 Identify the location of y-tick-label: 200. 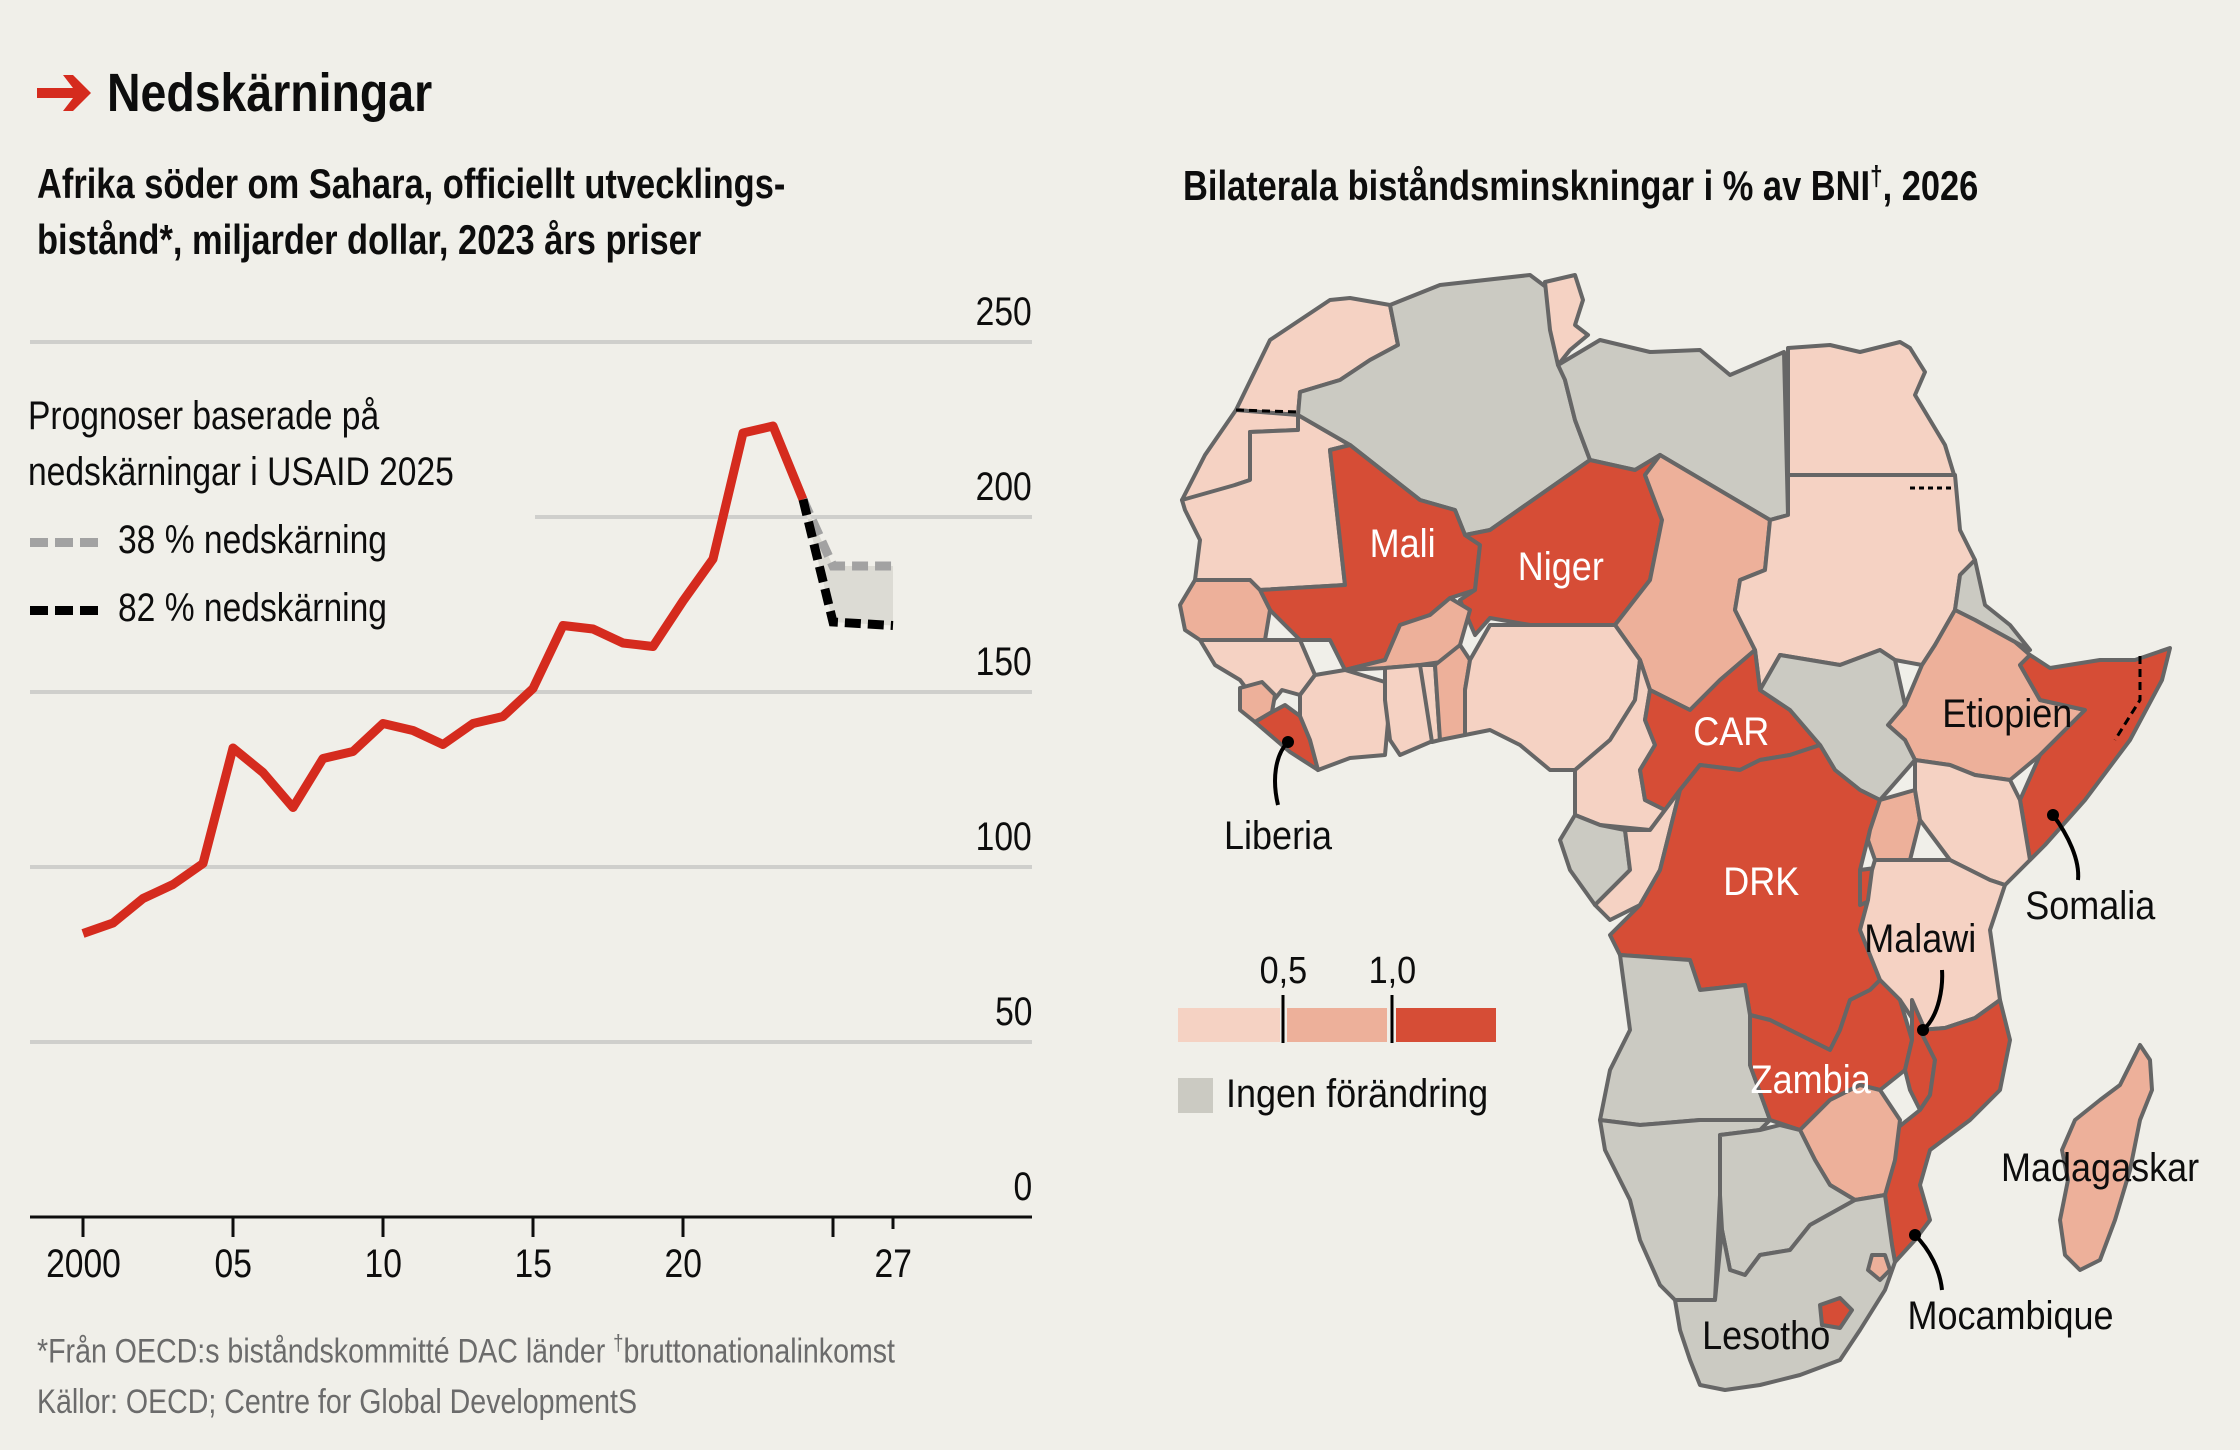
(1003, 487).